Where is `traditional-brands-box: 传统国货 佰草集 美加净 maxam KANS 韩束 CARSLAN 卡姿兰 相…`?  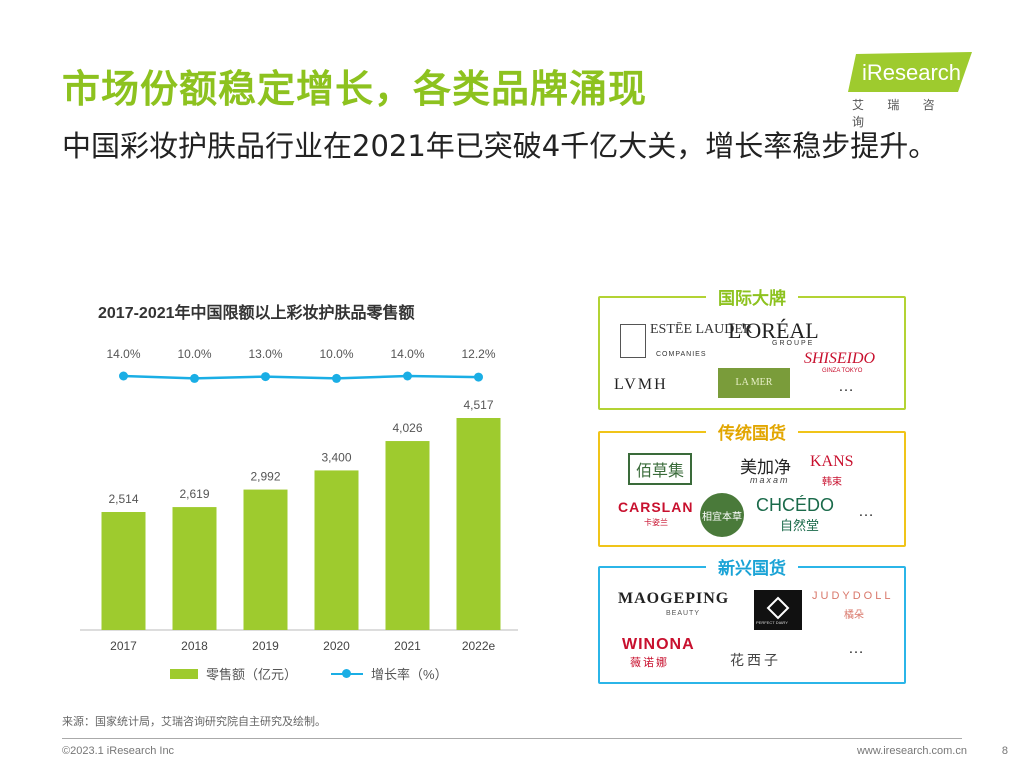
traditional-brands-box: 传统国货 佰草集 美加净 maxam KANS 韩束 CARSLAN 卡姿兰 相… is located at coordinates (752, 483).